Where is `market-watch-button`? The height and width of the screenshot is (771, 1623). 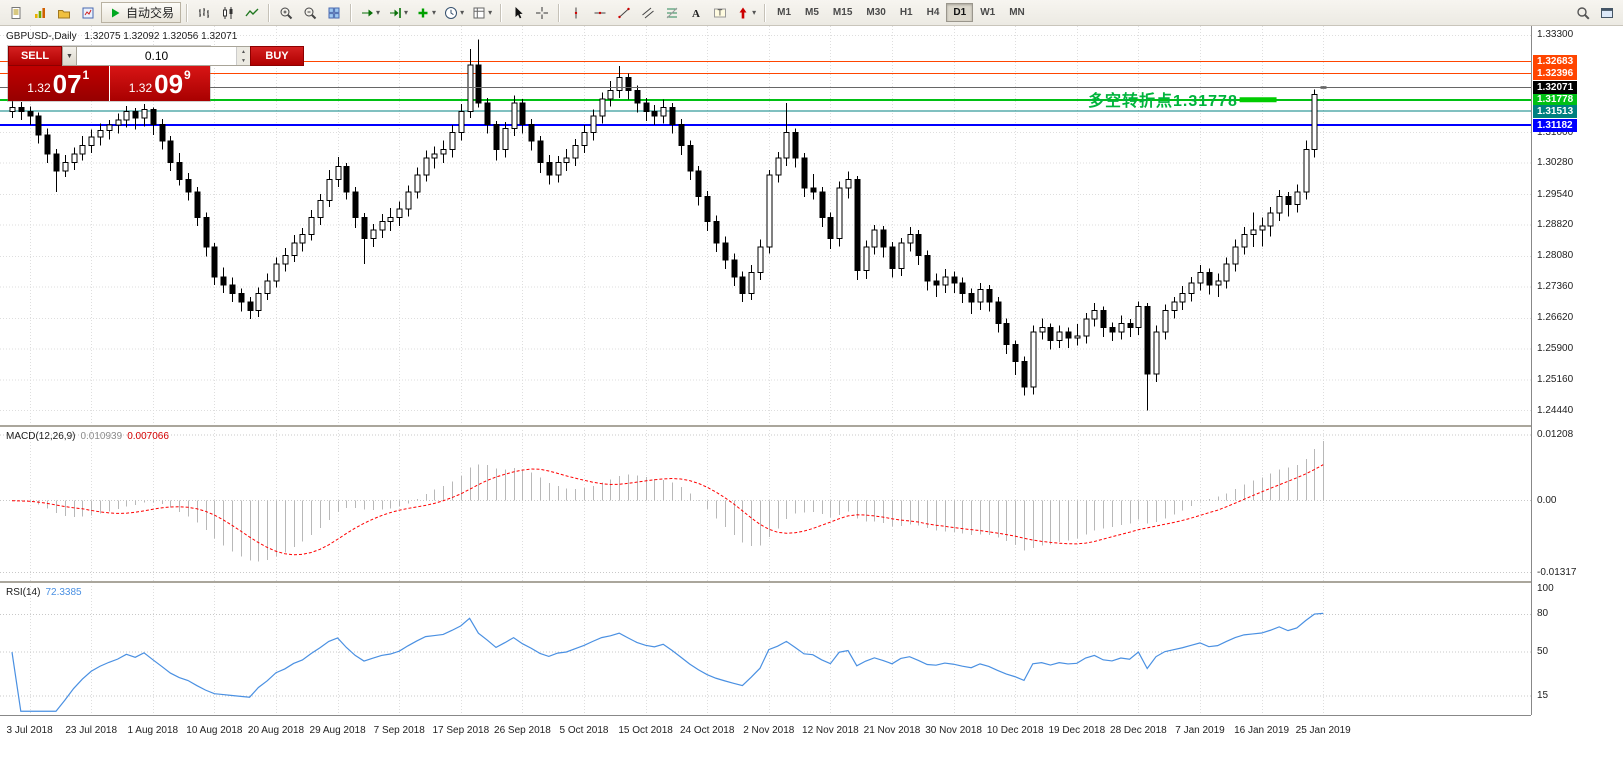
market-watch-button is located at coordinates (88, 12).